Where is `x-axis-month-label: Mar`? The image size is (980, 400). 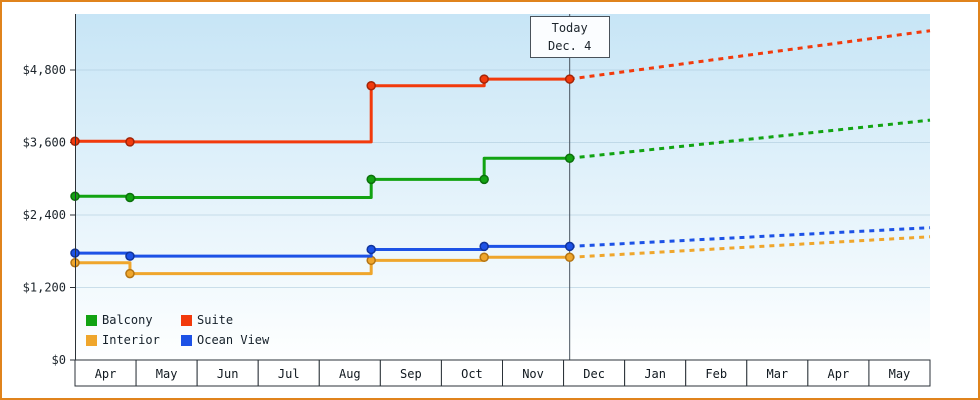
x-axis-month-label: Mar is located at coordinates (777, 374).